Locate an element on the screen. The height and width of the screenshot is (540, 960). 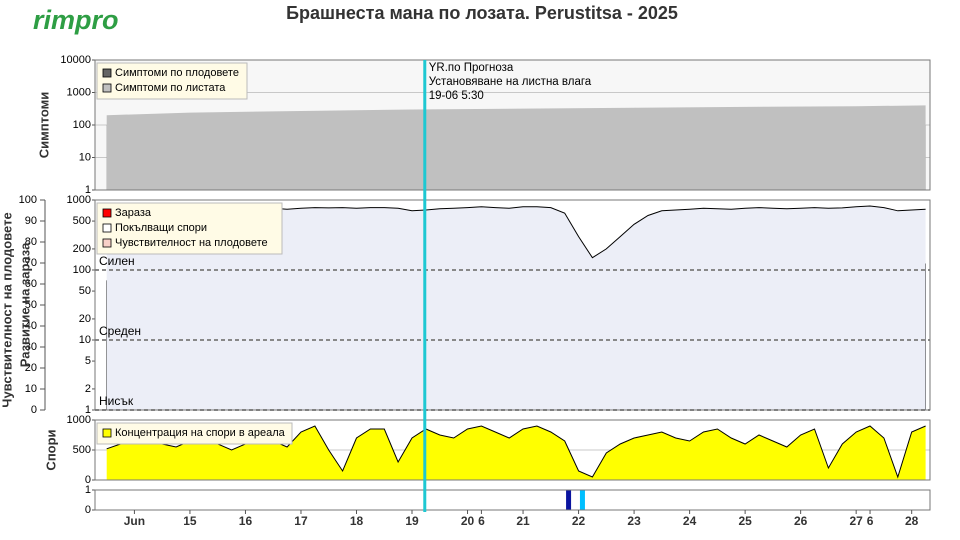
legend-label: Покълващи спори is located at coordinates (161, 228).